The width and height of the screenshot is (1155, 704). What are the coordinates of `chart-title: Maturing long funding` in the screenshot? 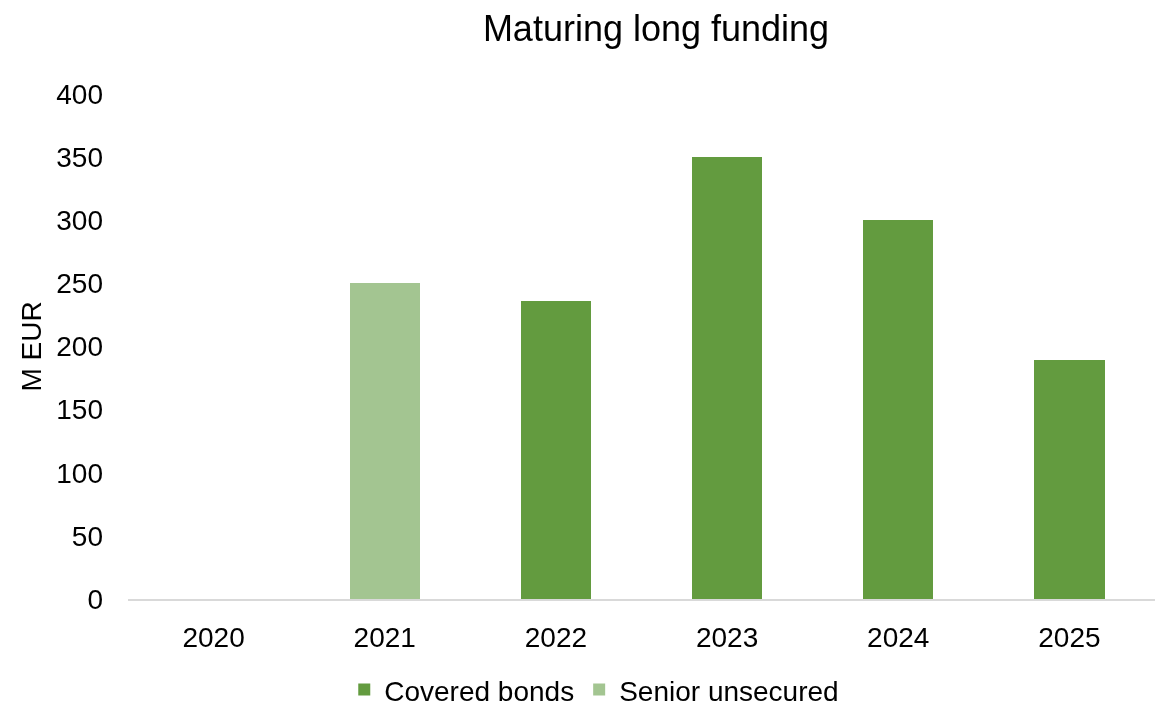 It's located at (656, 28).